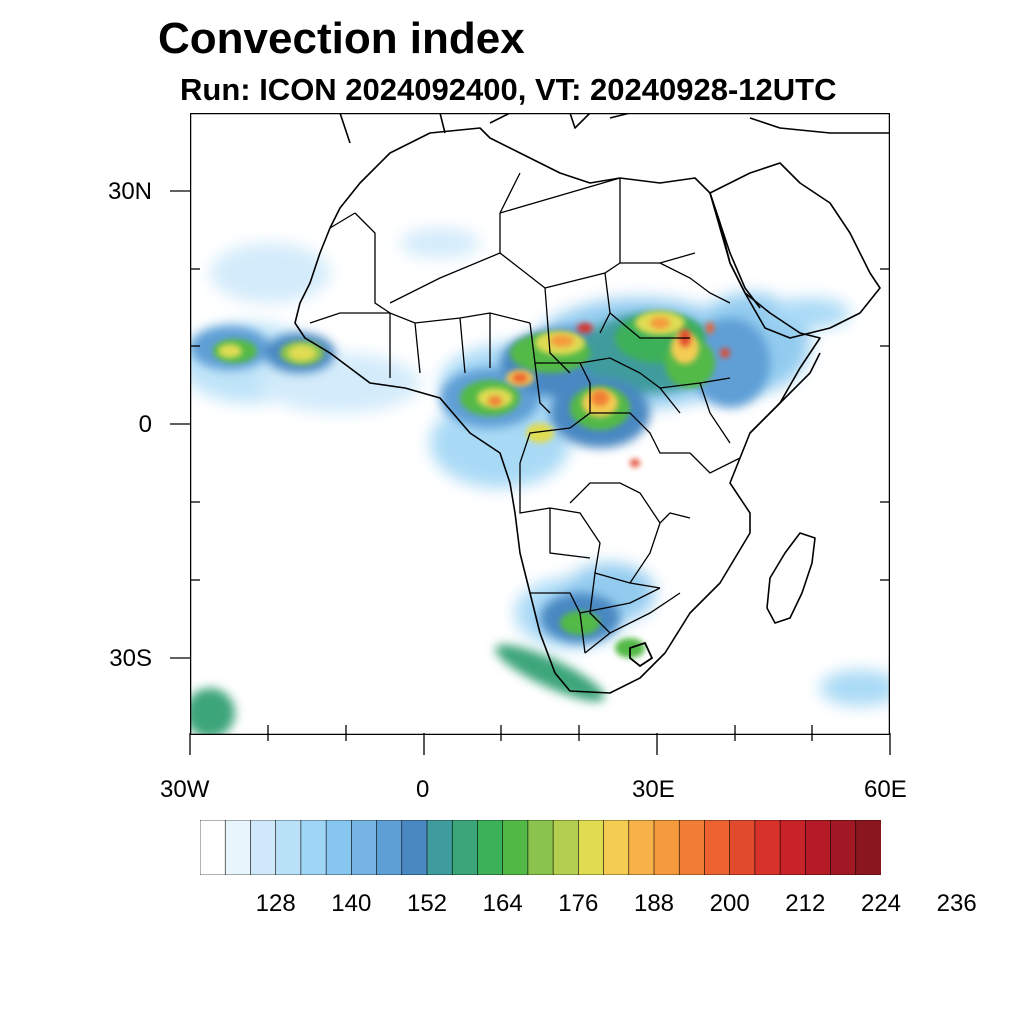  Describe the element at coordinates (180, 424) in the screenshot. I see `lat-major-ticks-left` at that location.